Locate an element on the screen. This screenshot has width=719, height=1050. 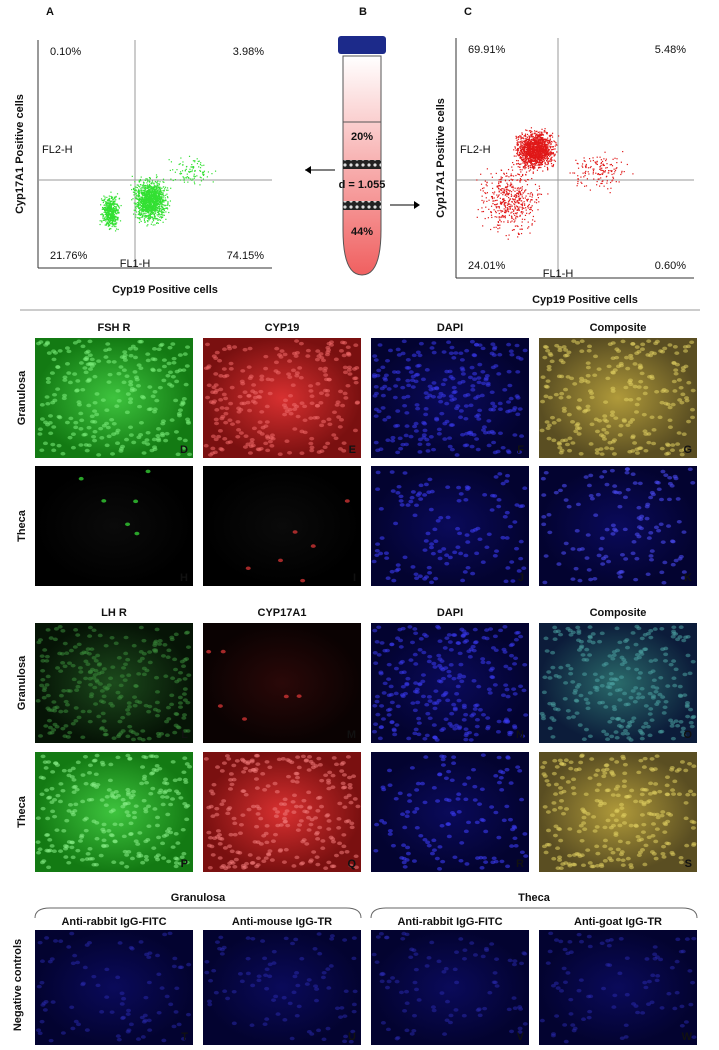
row-label: Granulosa is located at coordinates (22, 397).